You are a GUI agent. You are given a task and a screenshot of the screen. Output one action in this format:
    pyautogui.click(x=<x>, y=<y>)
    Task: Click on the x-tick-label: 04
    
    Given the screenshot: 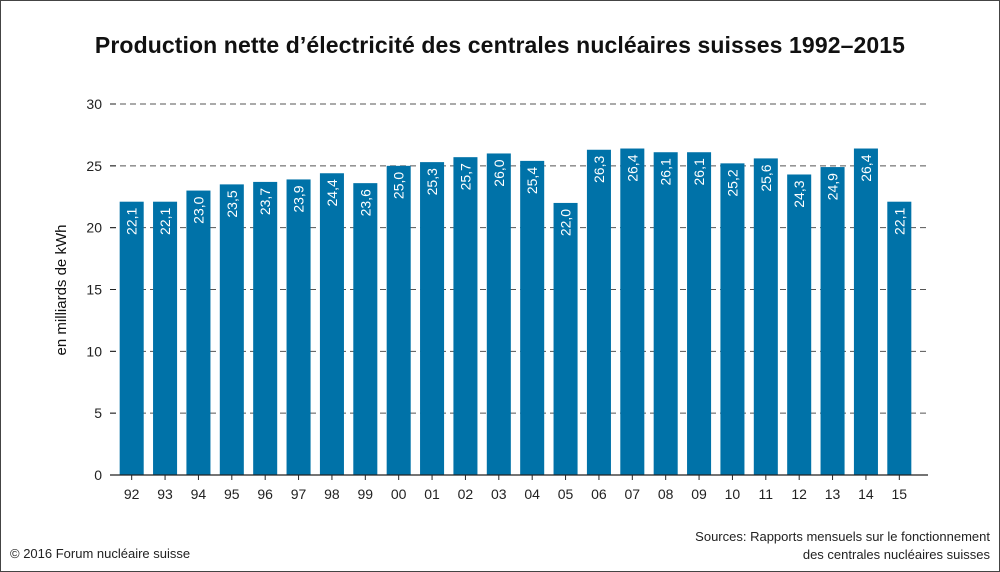 What is the action you would take?
    pyautogui.click(x=532, y=494)
    